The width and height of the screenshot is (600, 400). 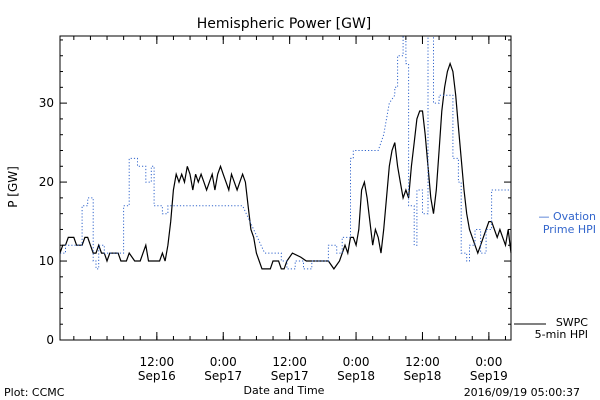 What do you see at coordinates (569, 229) in the screenshot?
I see `legend-ovation-line2: Prime HPI` at bounding box center [569, 229].